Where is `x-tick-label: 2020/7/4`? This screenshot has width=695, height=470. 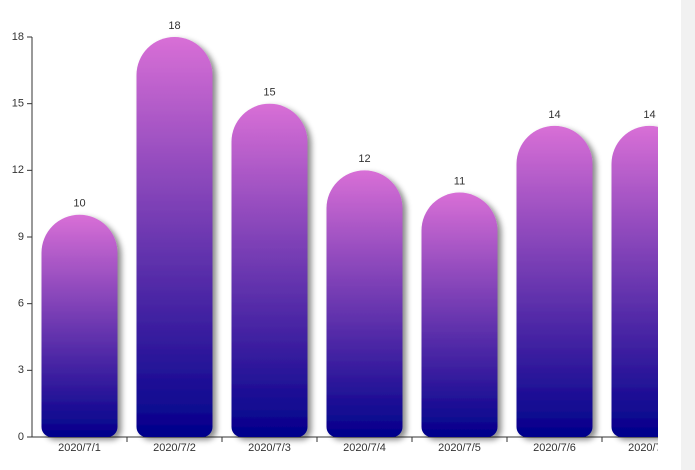 x-tick-label: 2020/7/4 is located at coordinates (364, 448).